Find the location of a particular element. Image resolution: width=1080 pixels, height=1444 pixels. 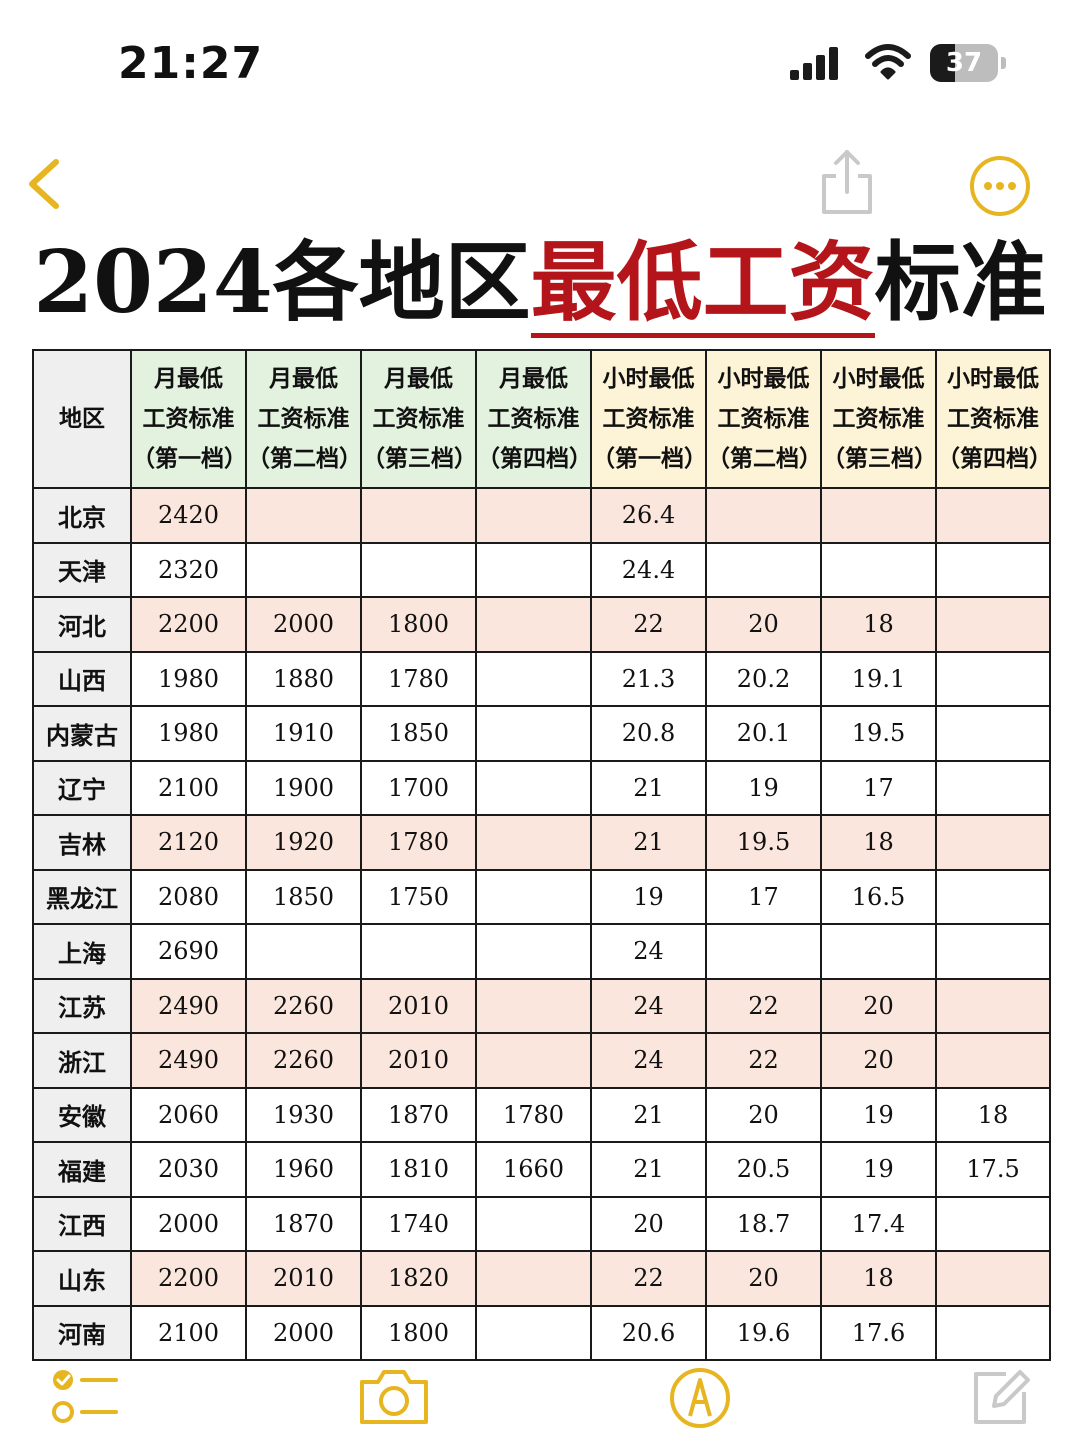

more-icon is located at coordinates (1000, 186).